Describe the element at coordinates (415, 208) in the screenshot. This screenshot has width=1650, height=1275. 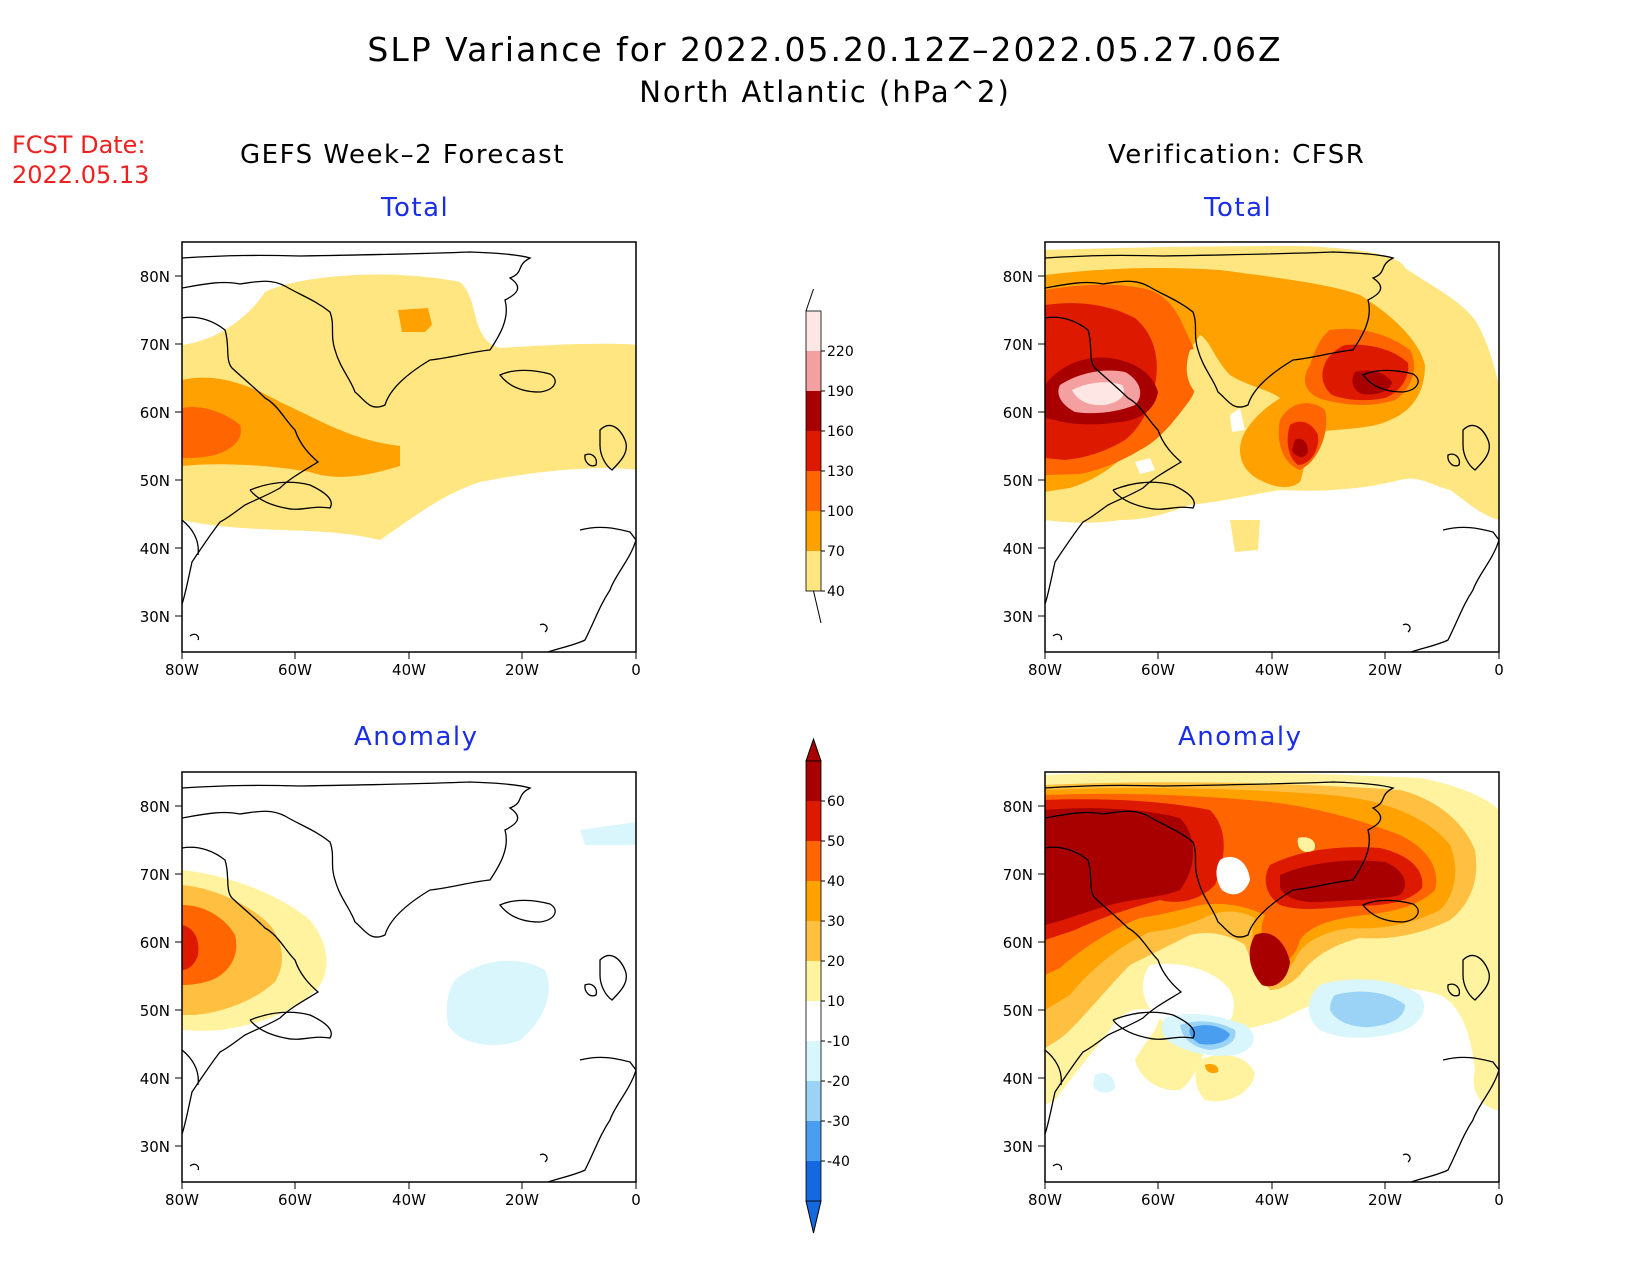
I see `panel-subtitle-gefs-total: Total` at that location.